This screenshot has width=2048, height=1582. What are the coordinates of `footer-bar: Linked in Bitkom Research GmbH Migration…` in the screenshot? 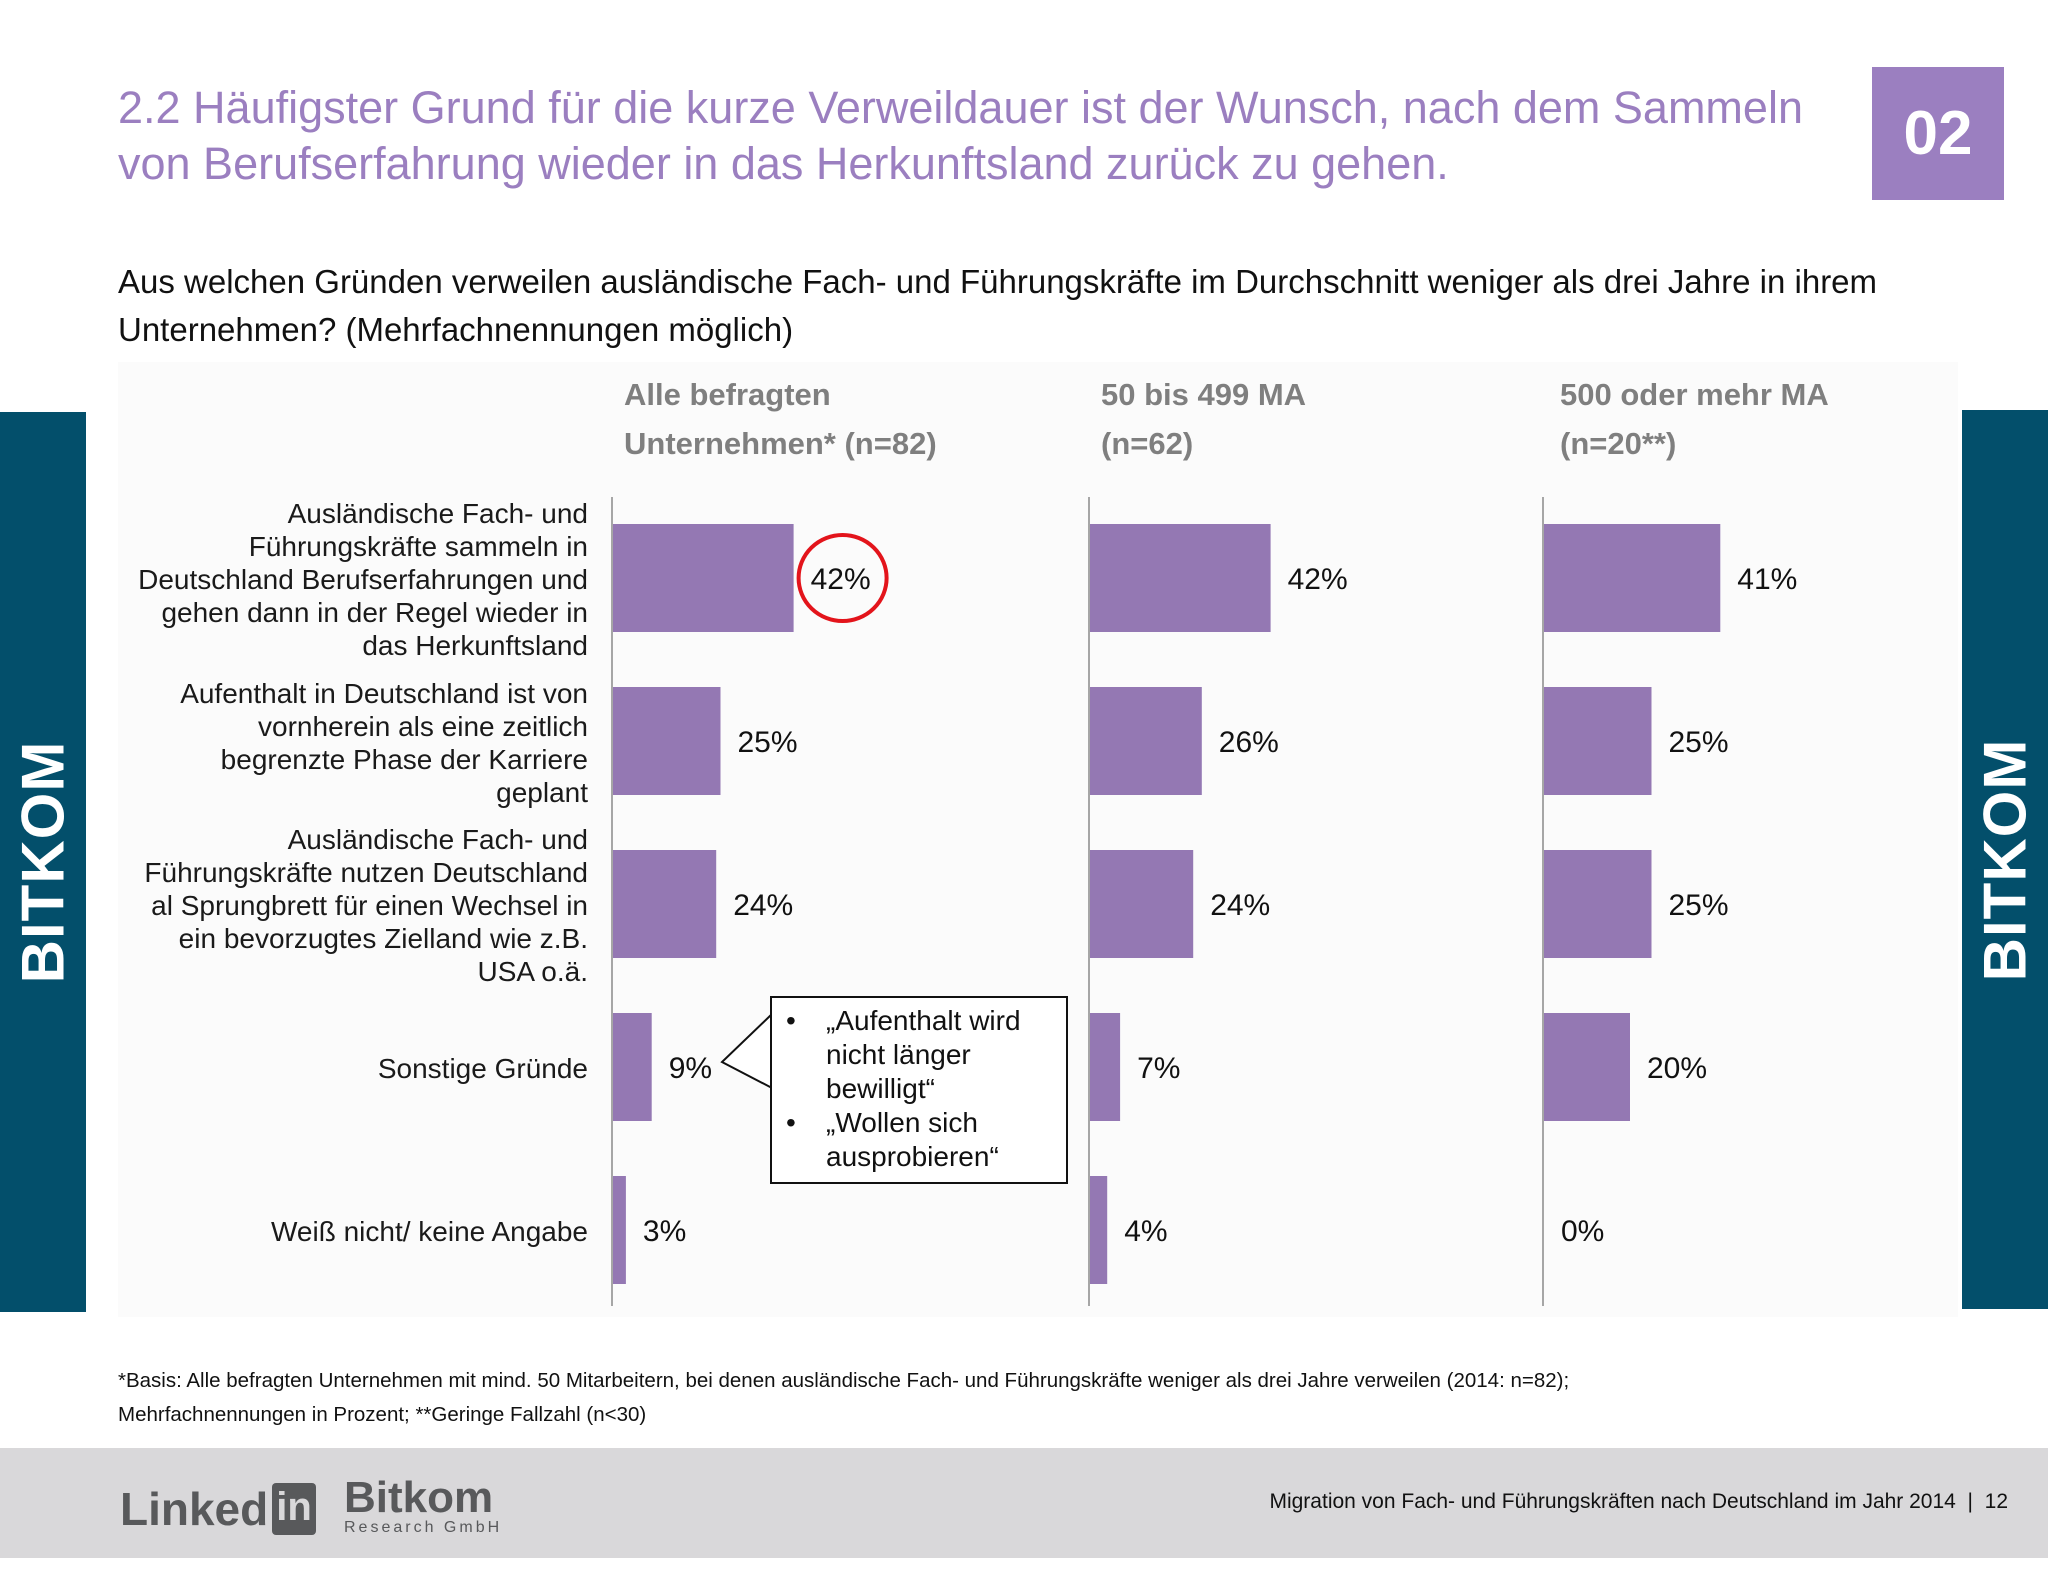 It's located at (1024, 1503).